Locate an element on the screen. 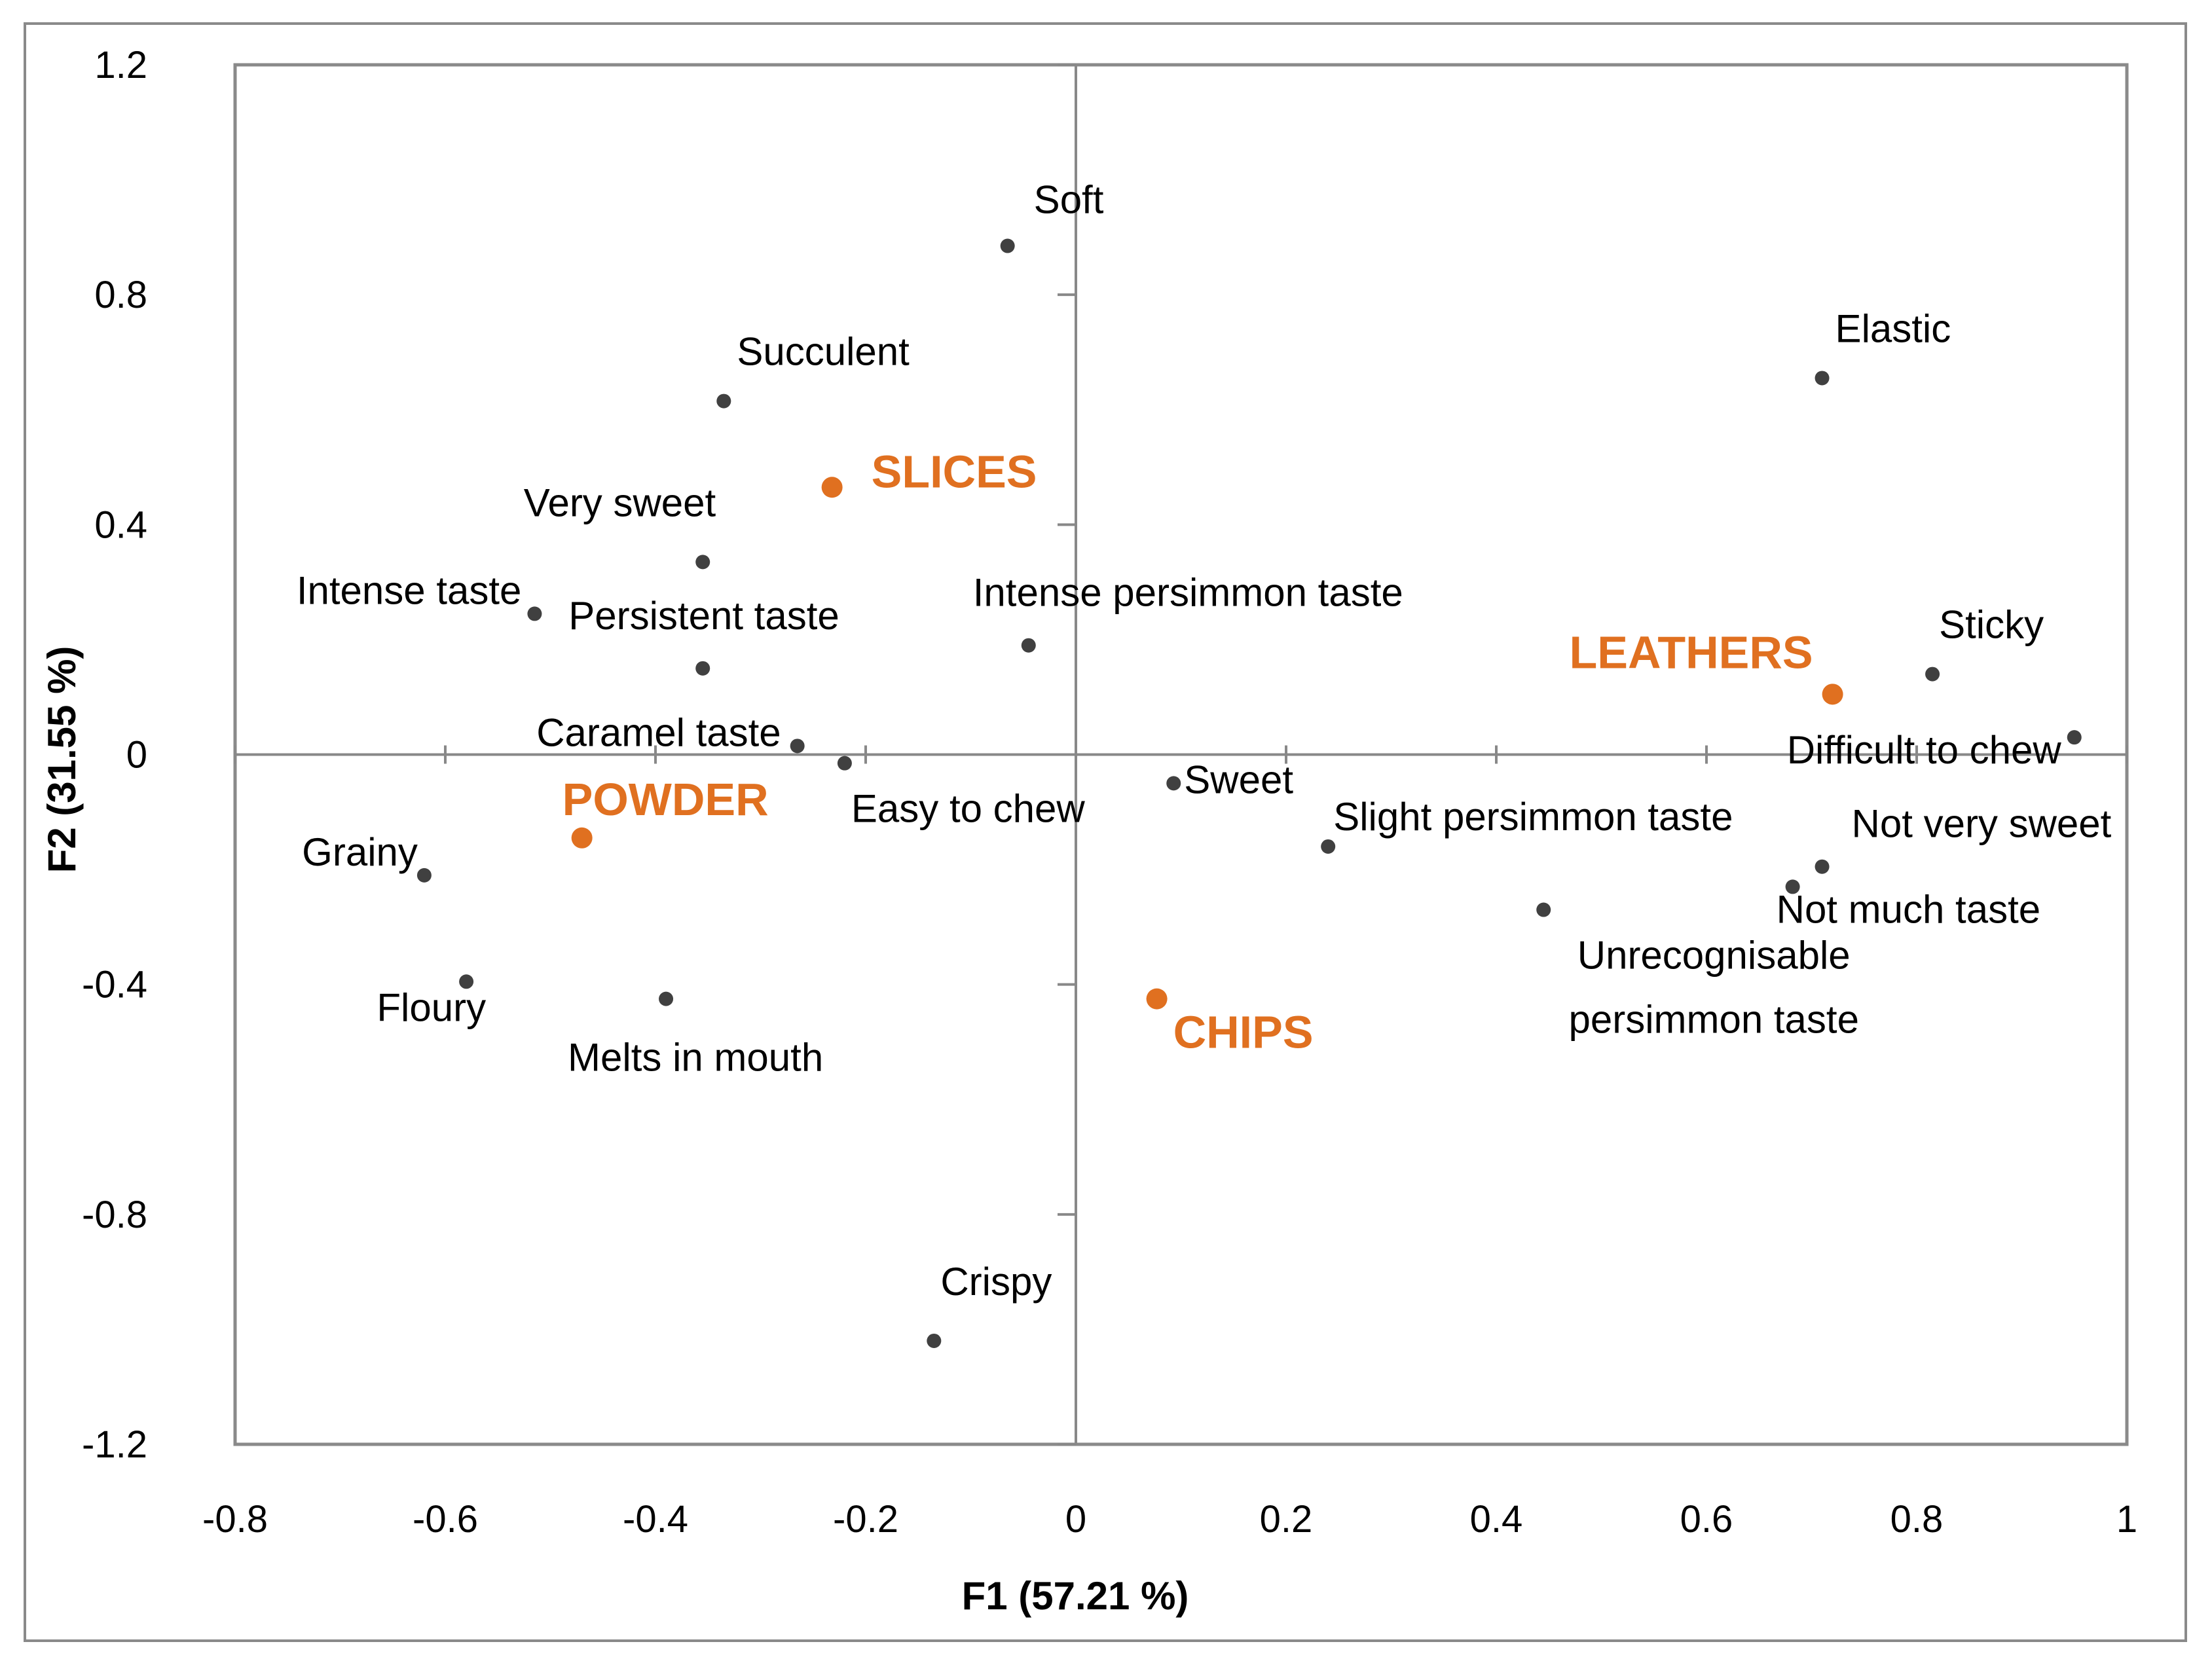 The image size is (2212, 1663). product-label: SLICES is located at coordinates (954, 471).